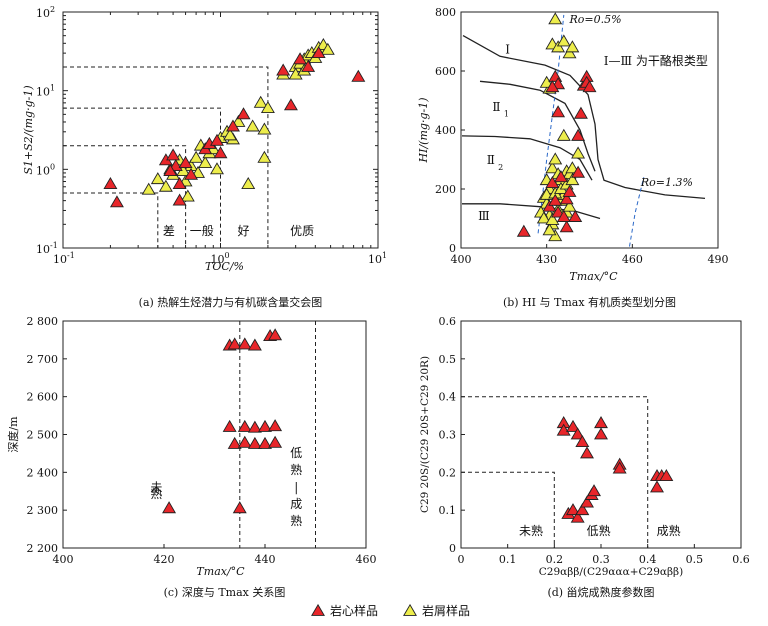 The image size is (768, 626). Describe the element at coordinates (601, 559) in the screenshot. I see `x-tick-label: 0.3` at that location.